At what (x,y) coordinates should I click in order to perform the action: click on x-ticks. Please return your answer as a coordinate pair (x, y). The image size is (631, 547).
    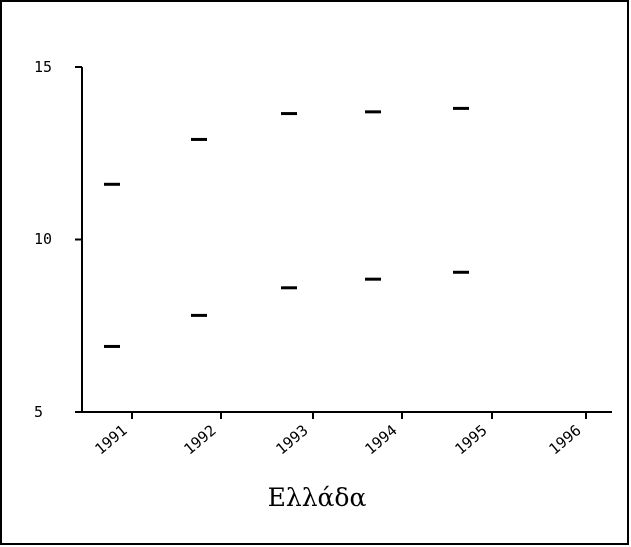
    Looking at the image, I should click on (359, 415).